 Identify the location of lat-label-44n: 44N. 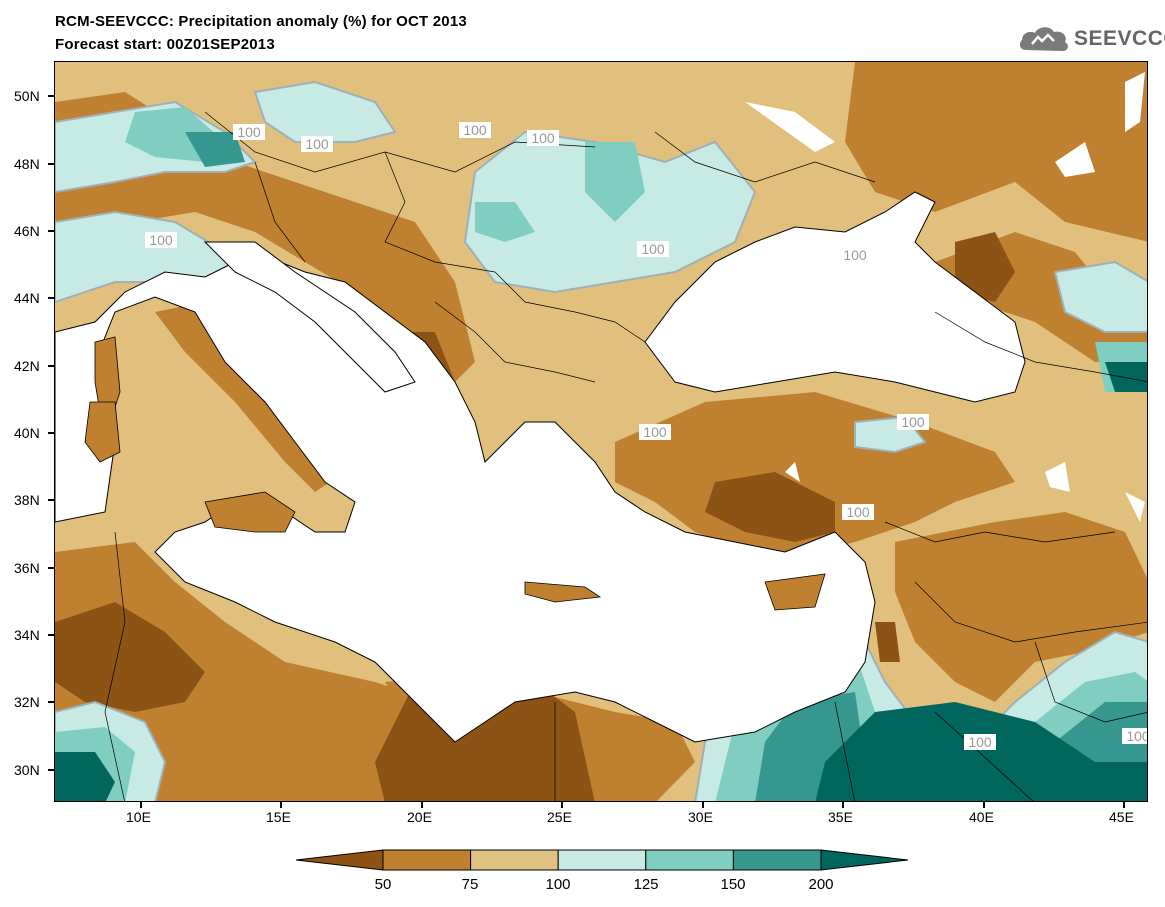
(27, 298).